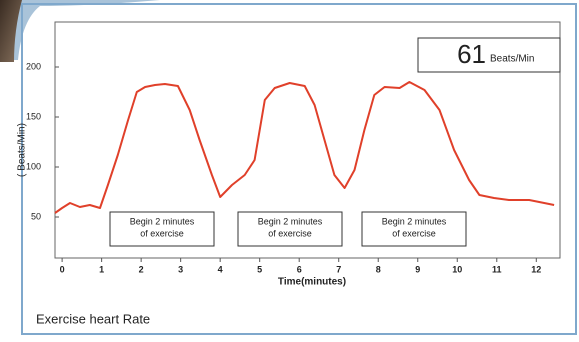  What do you see at coordinates (33, 116) in the screenshot?
I see `y-tick-label: 150` at bounding box center [33, 116].